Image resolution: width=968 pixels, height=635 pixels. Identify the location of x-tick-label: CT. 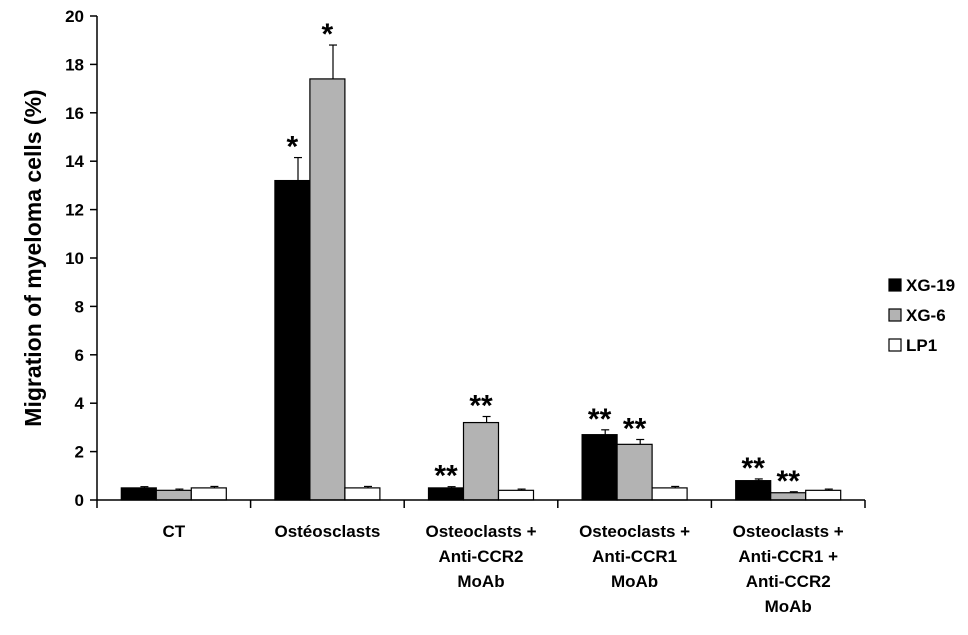
(173, 531).